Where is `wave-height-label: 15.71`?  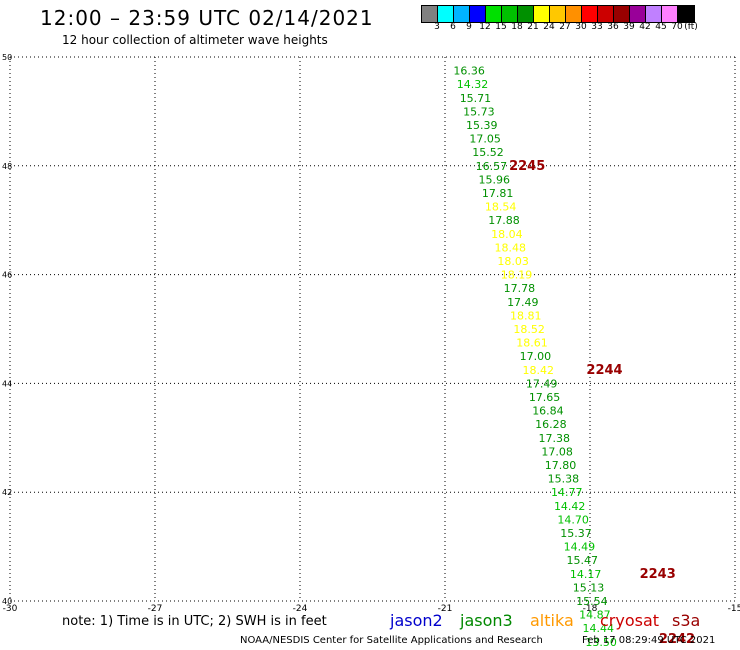
wave-height-label: 15.71 is located at coordinates (476, 98).